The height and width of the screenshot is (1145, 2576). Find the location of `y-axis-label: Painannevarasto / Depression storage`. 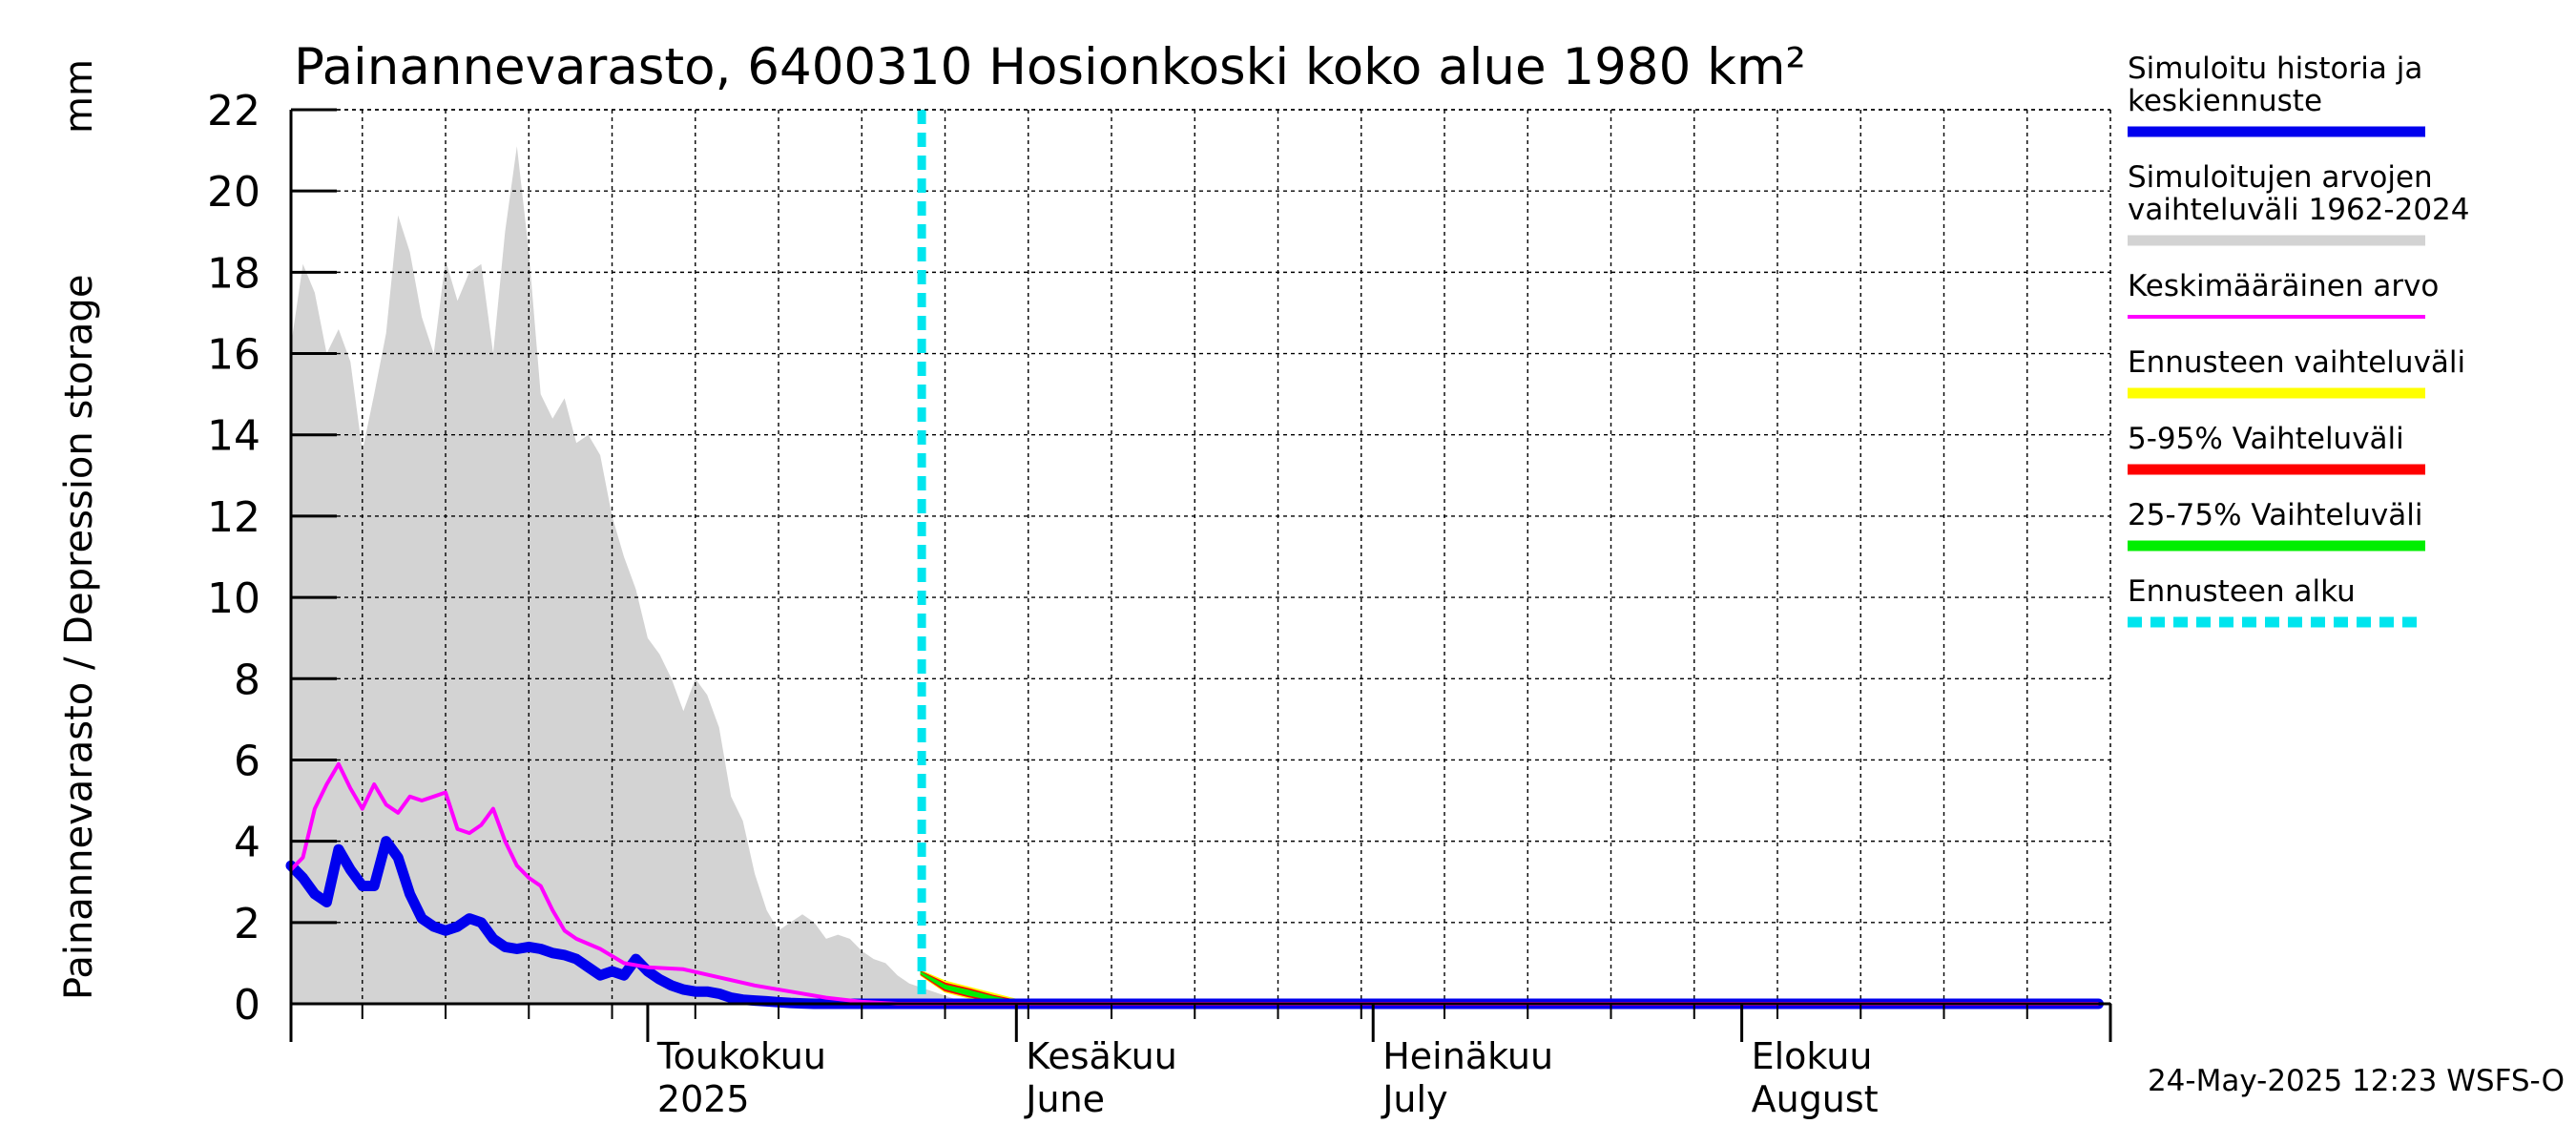

y-axis-label: Painannevarasto / Depression storage is located at coordinates (79, 637).